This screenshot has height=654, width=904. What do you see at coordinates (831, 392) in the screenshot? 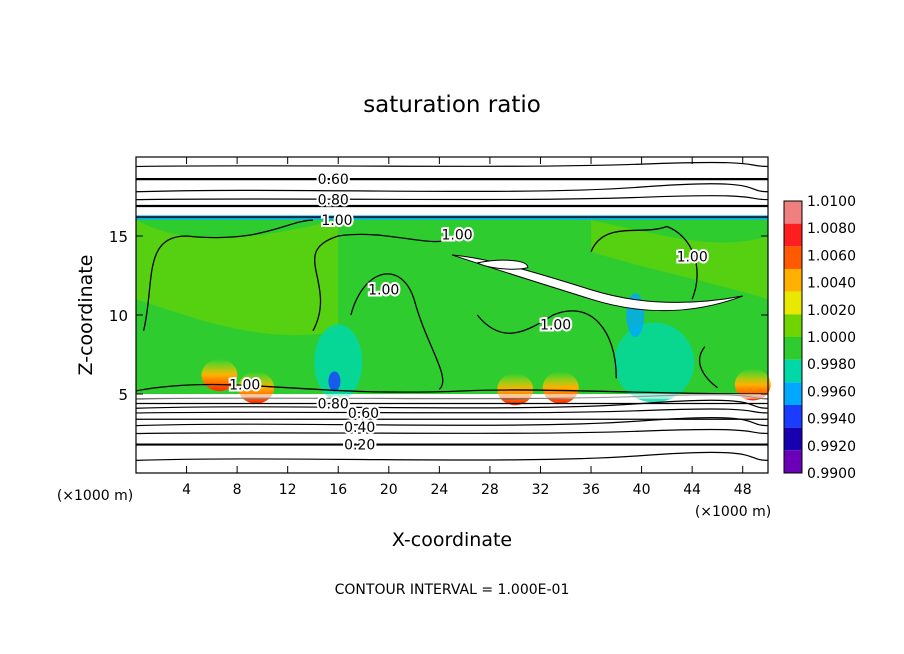
I see `colorbar-label: 0.9960` at bounding box center [831, 392].